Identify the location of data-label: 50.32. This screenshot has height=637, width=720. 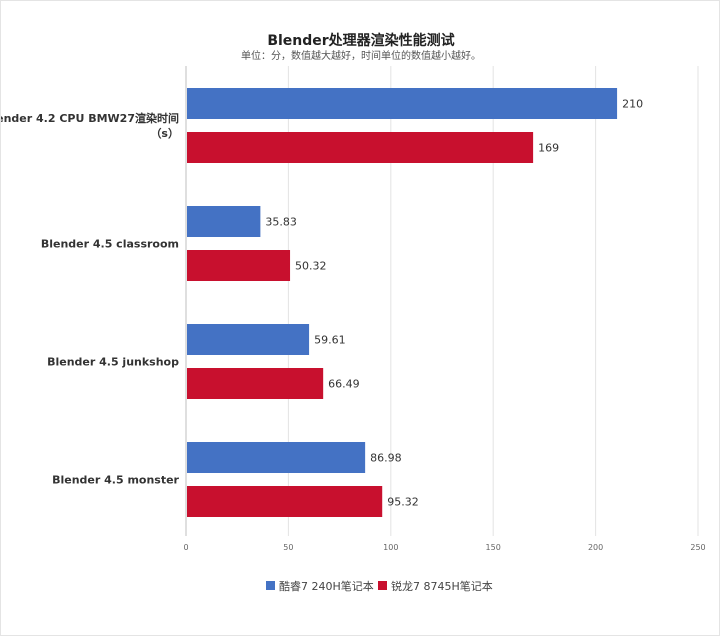
(311, 266).